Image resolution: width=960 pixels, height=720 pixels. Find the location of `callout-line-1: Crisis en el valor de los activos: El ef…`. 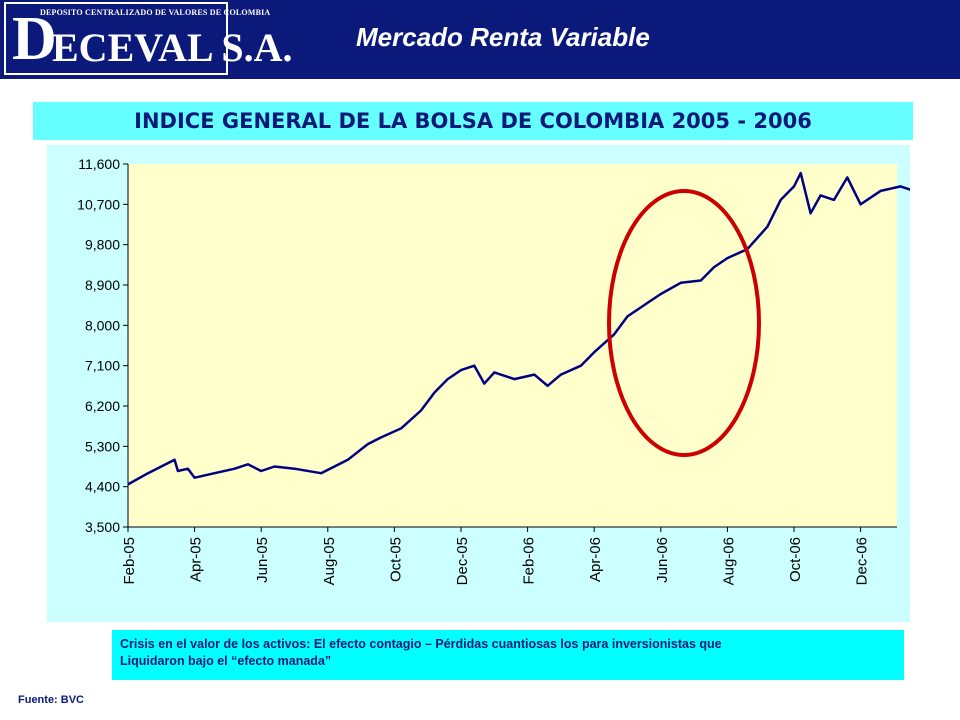

callout-line-1: Crisis en el valor de los activos: El ef… is located at coordinates (421, 644).